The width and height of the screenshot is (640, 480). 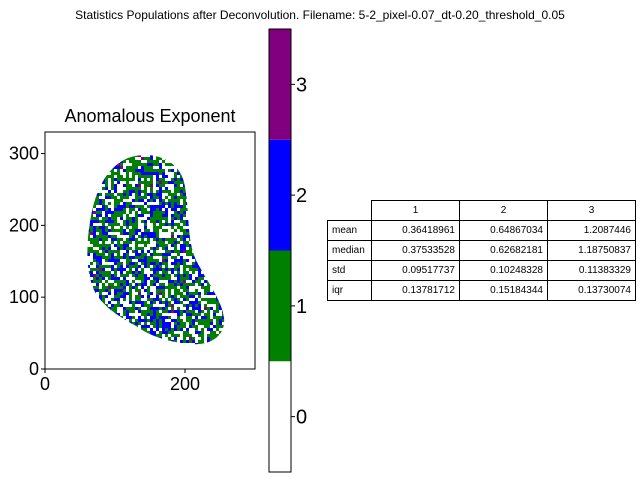 What do you see at coordinates (349, 290) in the screenshot?
I see `row-label: iqr` at bounding box center [349, 290].